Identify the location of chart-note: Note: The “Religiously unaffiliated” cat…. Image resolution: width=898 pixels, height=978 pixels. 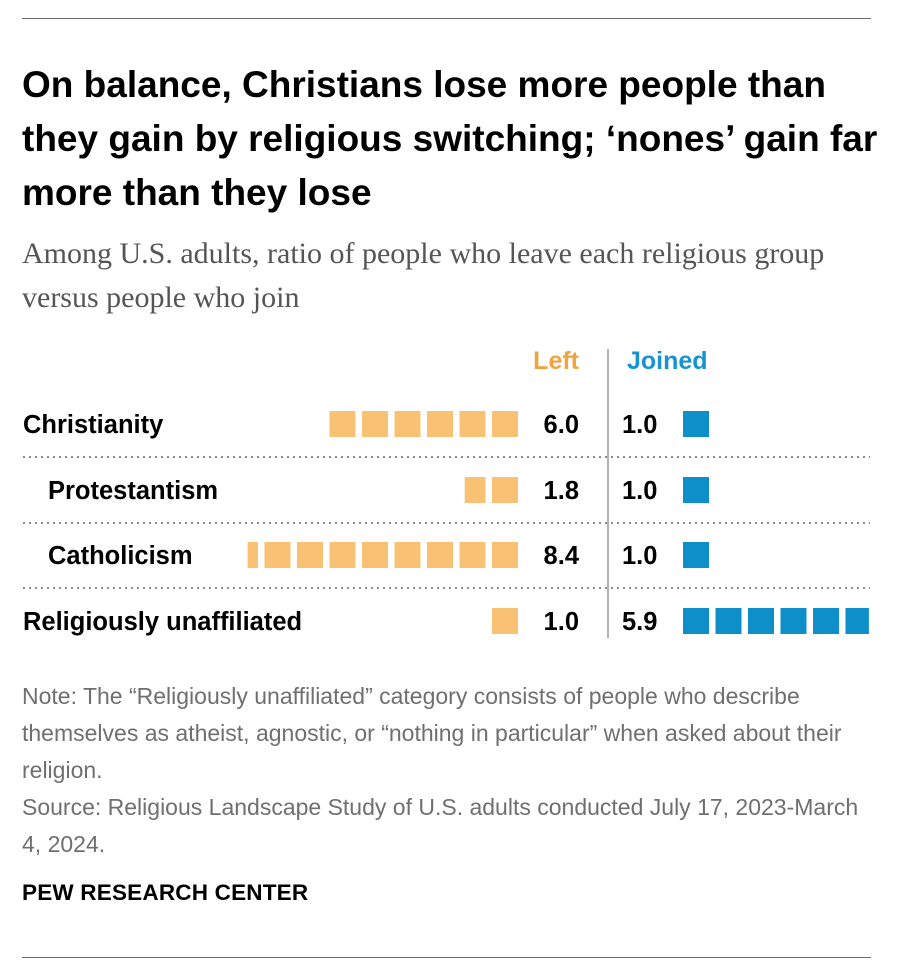
(432, 733).